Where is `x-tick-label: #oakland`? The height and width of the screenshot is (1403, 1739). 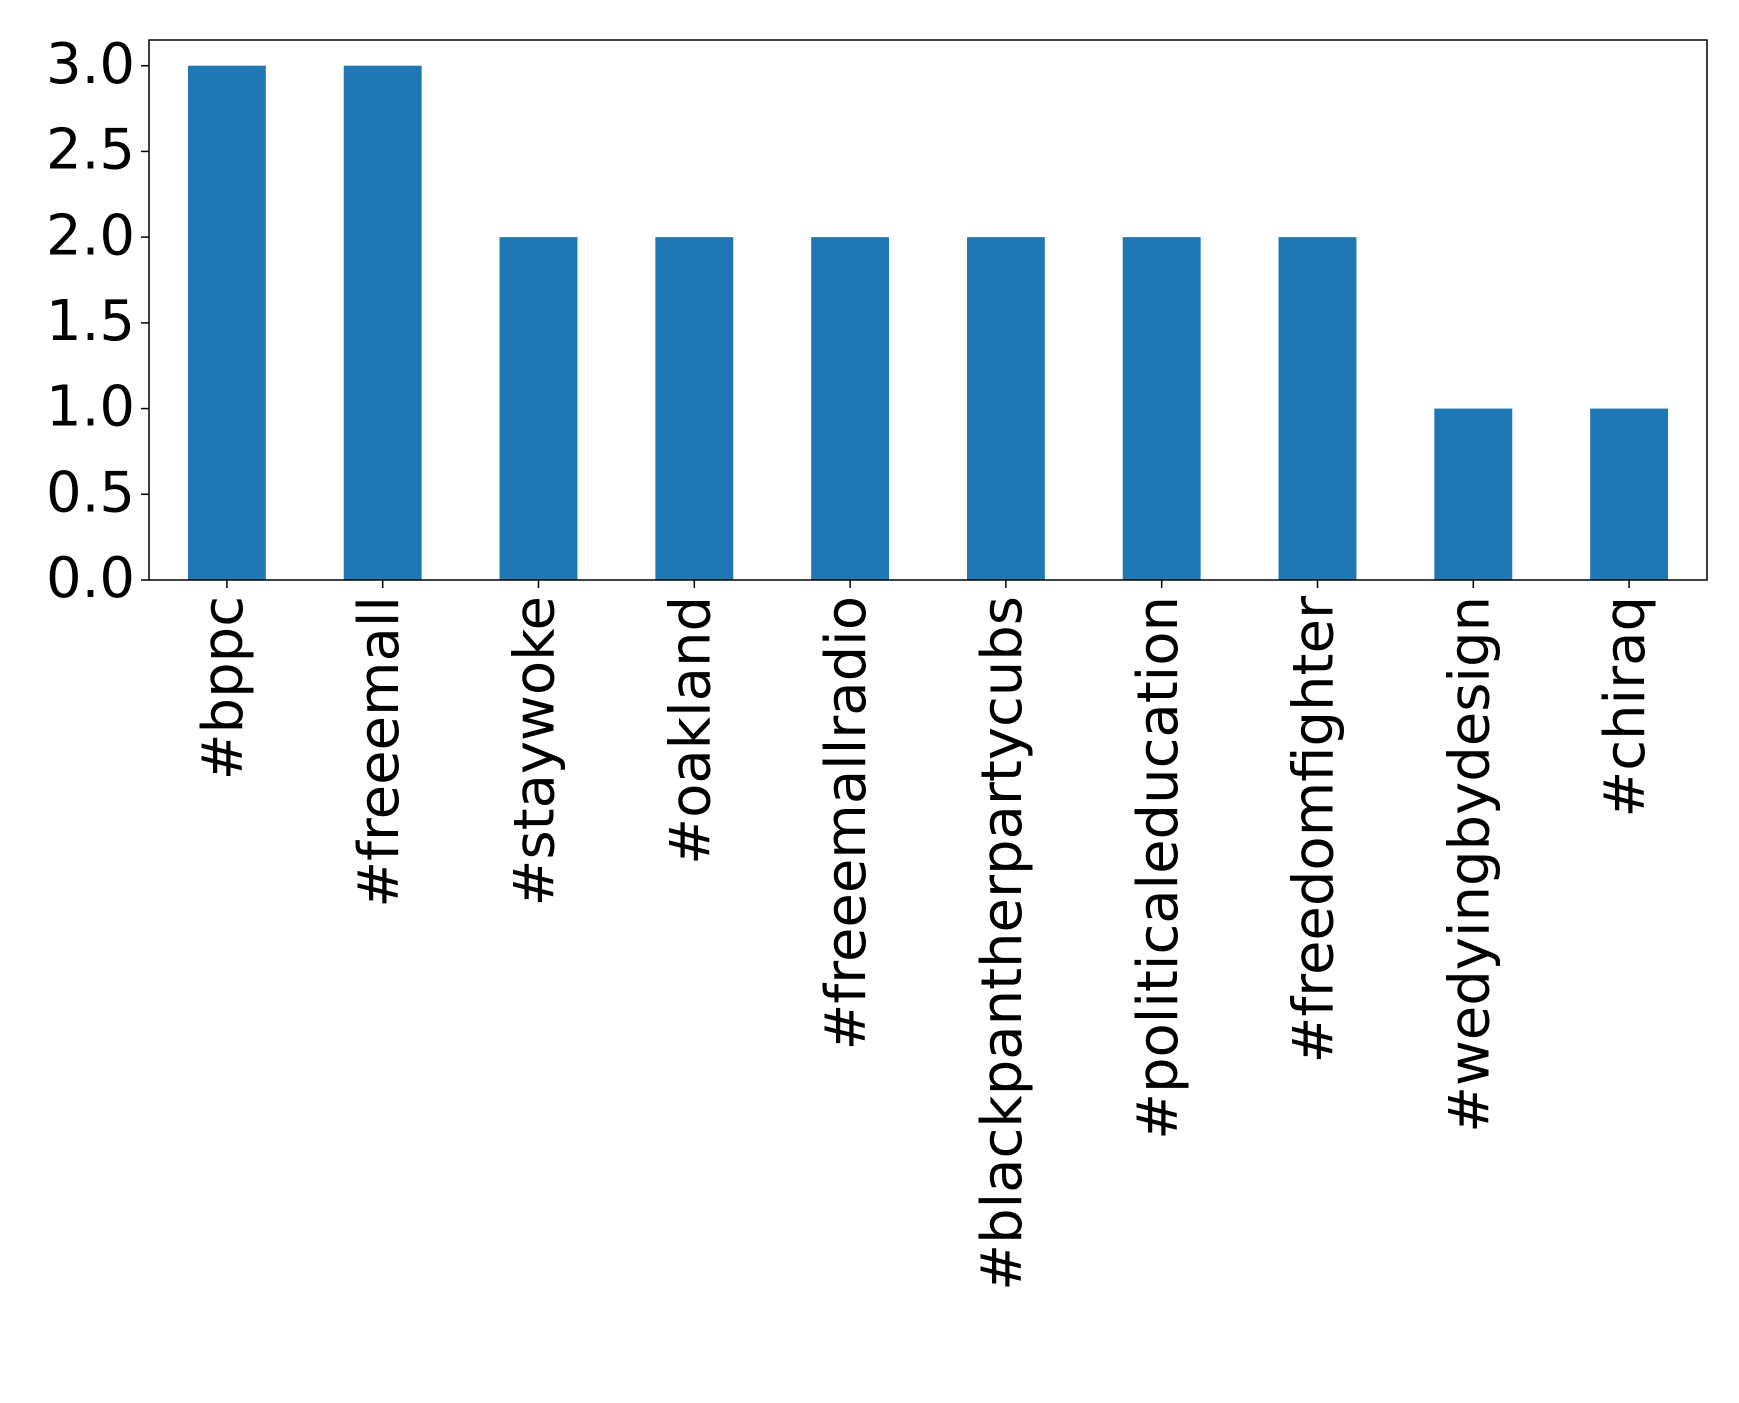
x-tick-label: #oakland is located at coordinates (690, 730).